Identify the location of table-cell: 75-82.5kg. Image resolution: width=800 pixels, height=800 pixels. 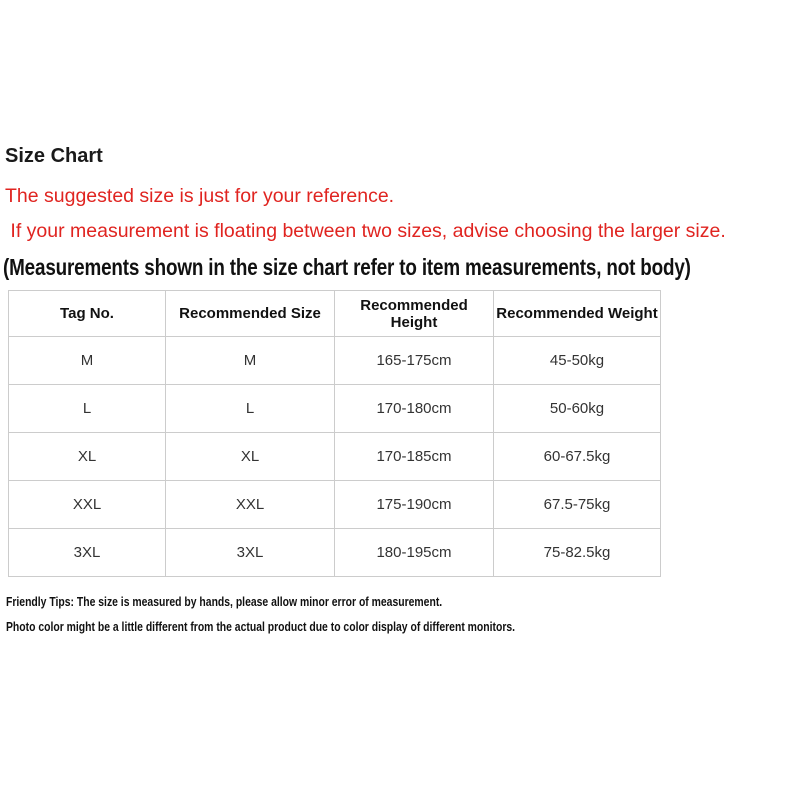
(577, 552).